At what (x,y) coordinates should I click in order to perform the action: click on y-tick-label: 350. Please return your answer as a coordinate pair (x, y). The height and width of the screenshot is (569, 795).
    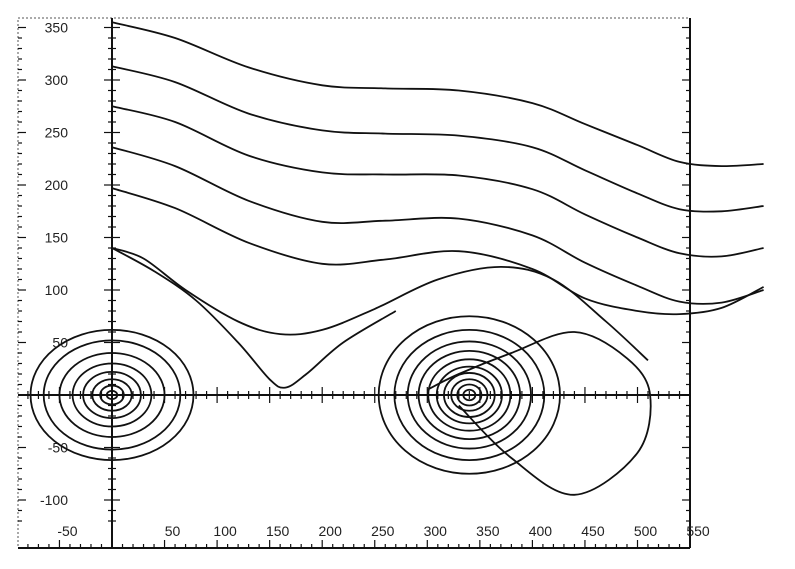
    Looking at the image, I should click on (57, 28).